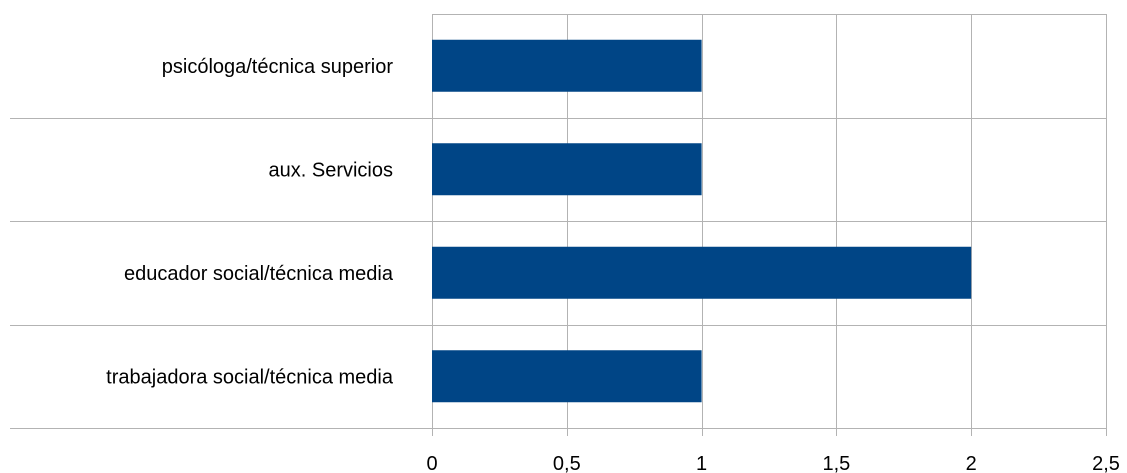 This screenshot has height=473, width=1127. Describe the element at coordinates (701, 463) in the screenshot. I see `x-tick-label: 1` at that location.